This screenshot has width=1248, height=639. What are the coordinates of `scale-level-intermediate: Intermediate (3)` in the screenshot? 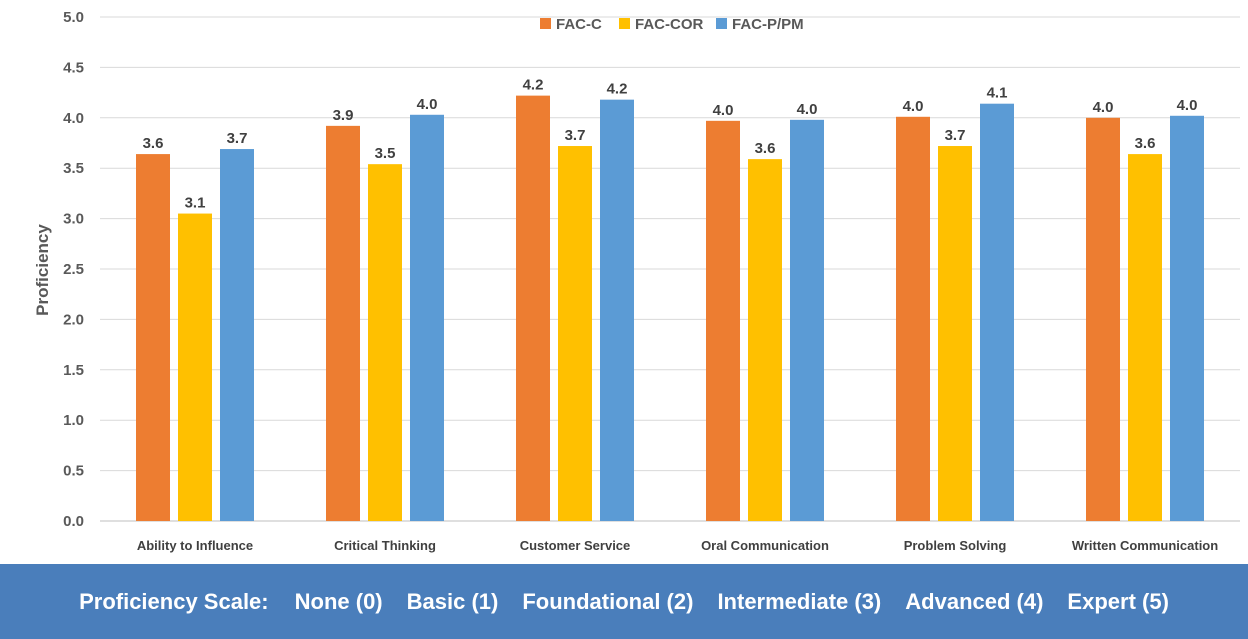 It's located at (799, 601).